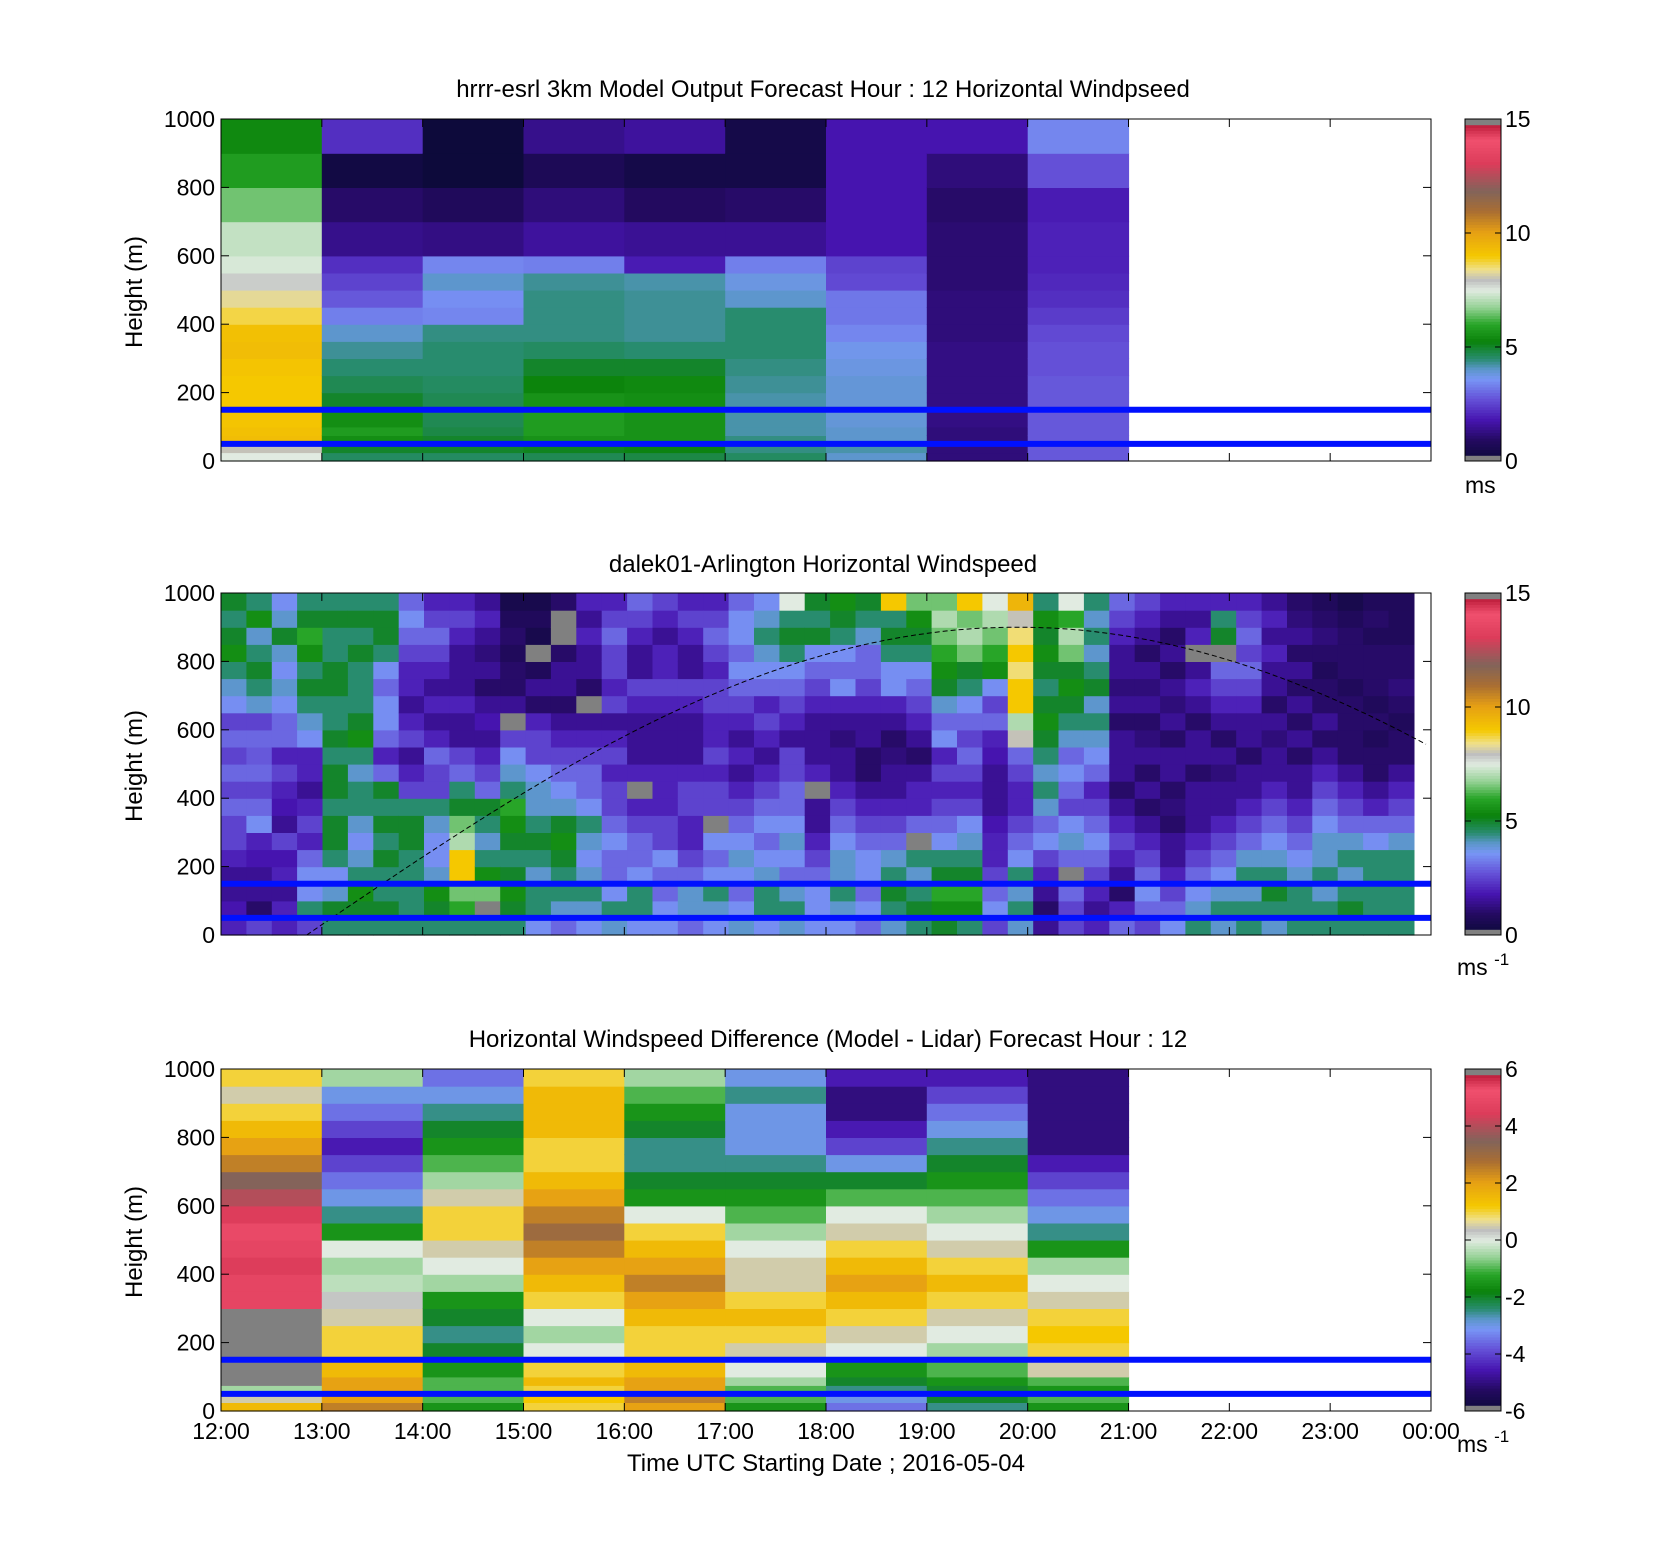  I want to click on x-tick-label: 17:00, so click(725, 1431).